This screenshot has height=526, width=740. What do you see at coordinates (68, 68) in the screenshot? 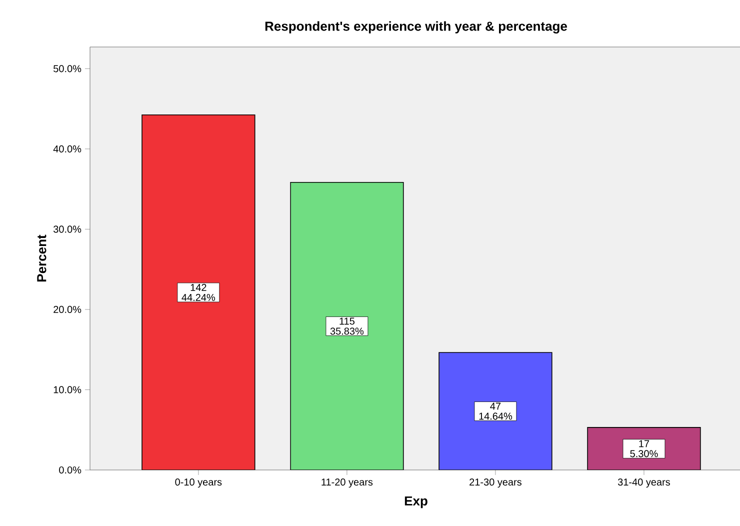
I see `y-tick-label: 50.0%` at bounding box center [68, 68].